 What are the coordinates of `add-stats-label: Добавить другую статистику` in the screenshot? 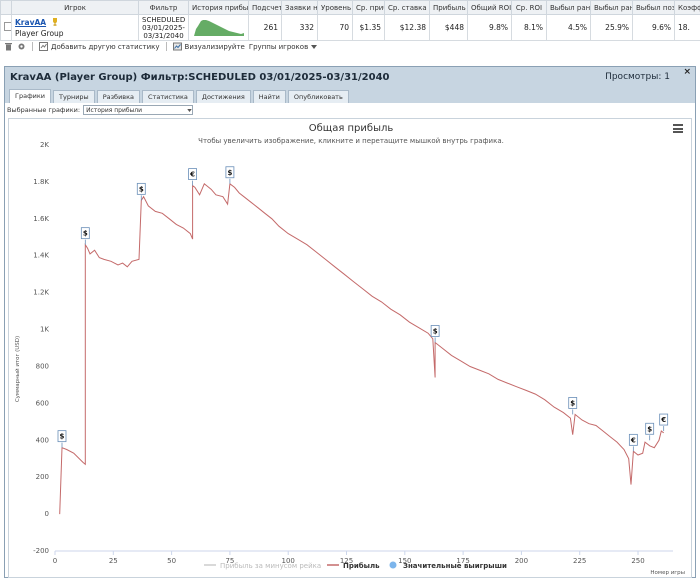 It's located at (105, 46).